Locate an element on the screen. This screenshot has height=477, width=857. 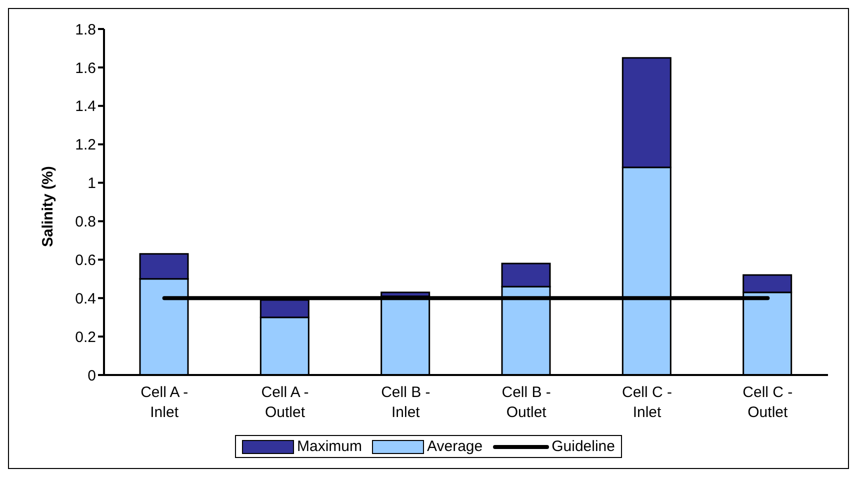
y-tick-label: 0.2 is located at coordinates (85, 337).